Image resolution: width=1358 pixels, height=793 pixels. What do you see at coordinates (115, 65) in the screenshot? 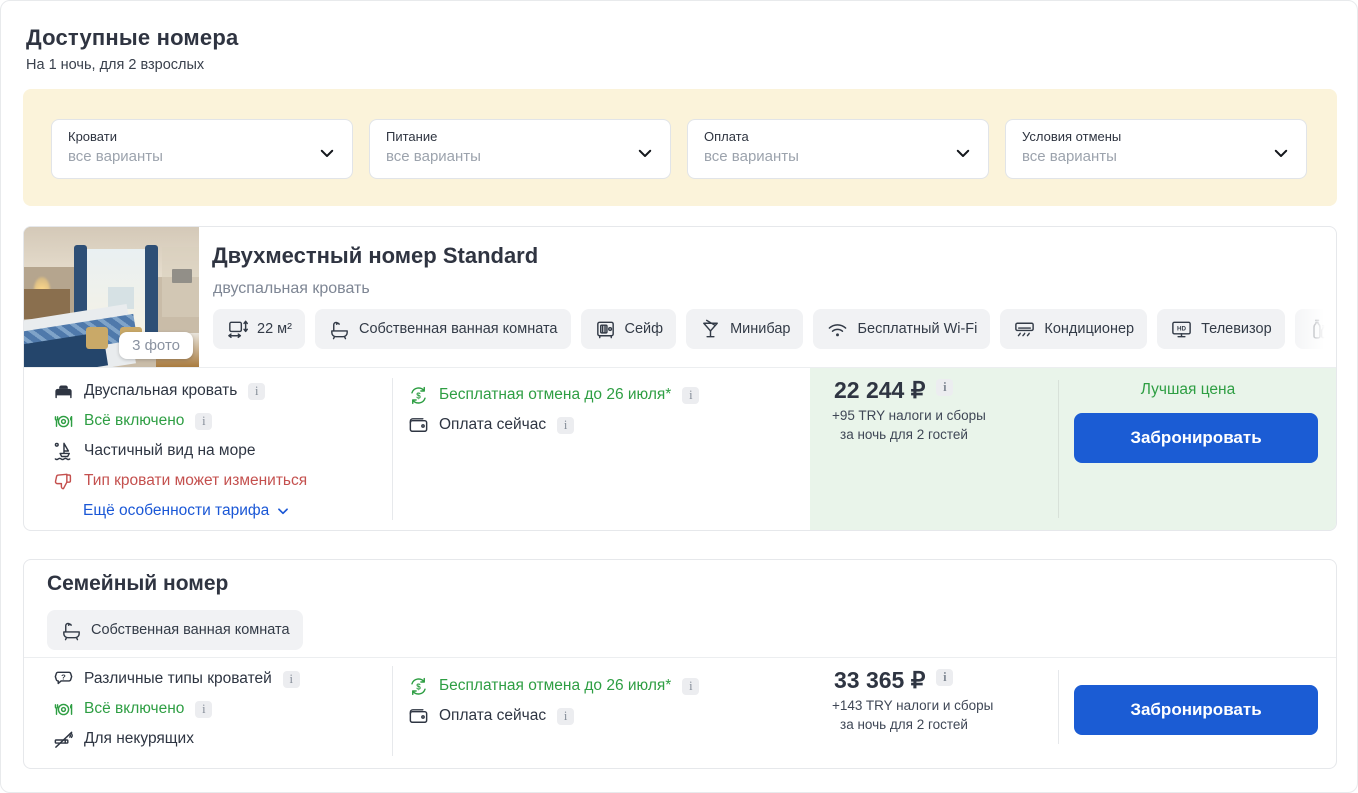
I see `page-subtitle: На 1 ночь, для 2 взрослых` at bounding box center [115, 65].